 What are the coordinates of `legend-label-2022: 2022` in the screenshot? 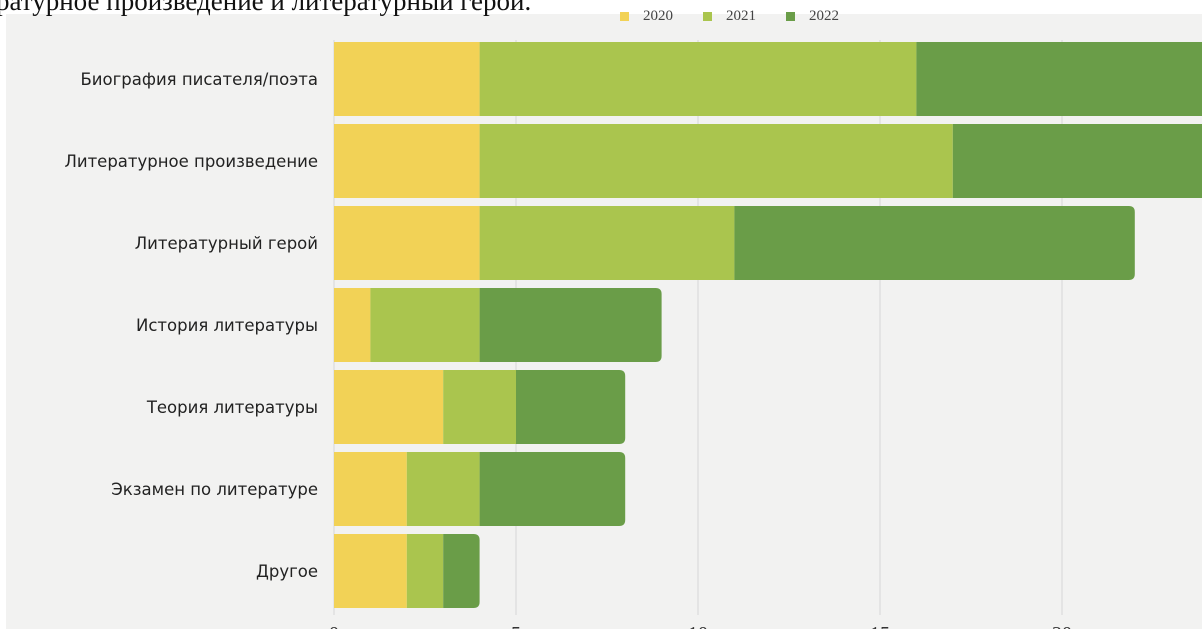 It's located at (824, 16).